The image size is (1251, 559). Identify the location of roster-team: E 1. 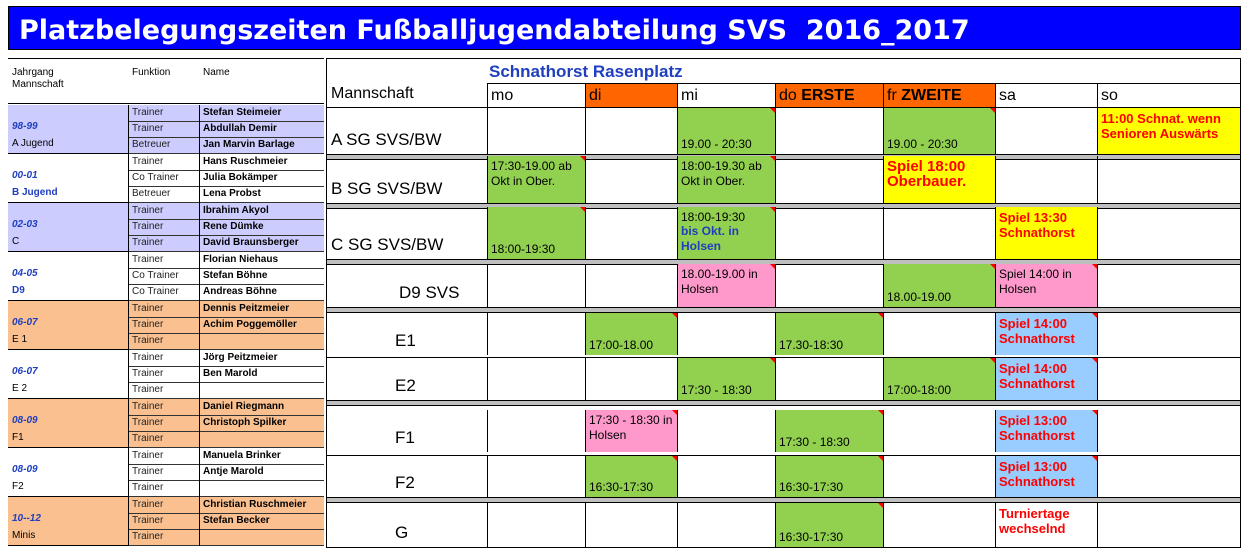
(20, 339).